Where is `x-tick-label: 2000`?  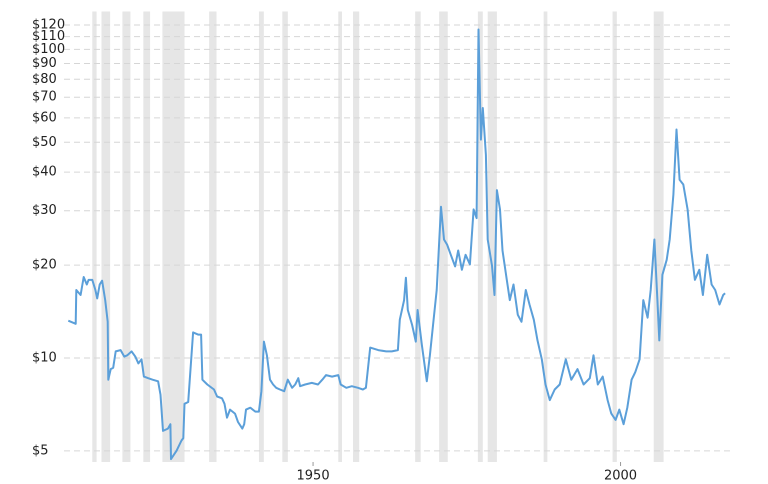
x-tick-label: 2000 is located at coordinates (620, 476).